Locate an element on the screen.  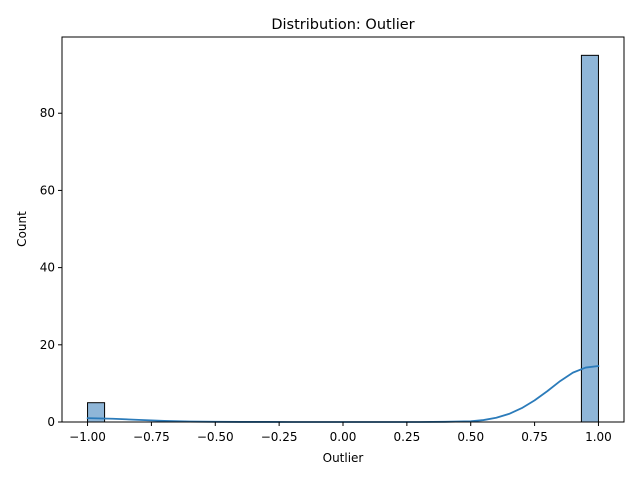
kde-line is located at coordinates (343, 394).